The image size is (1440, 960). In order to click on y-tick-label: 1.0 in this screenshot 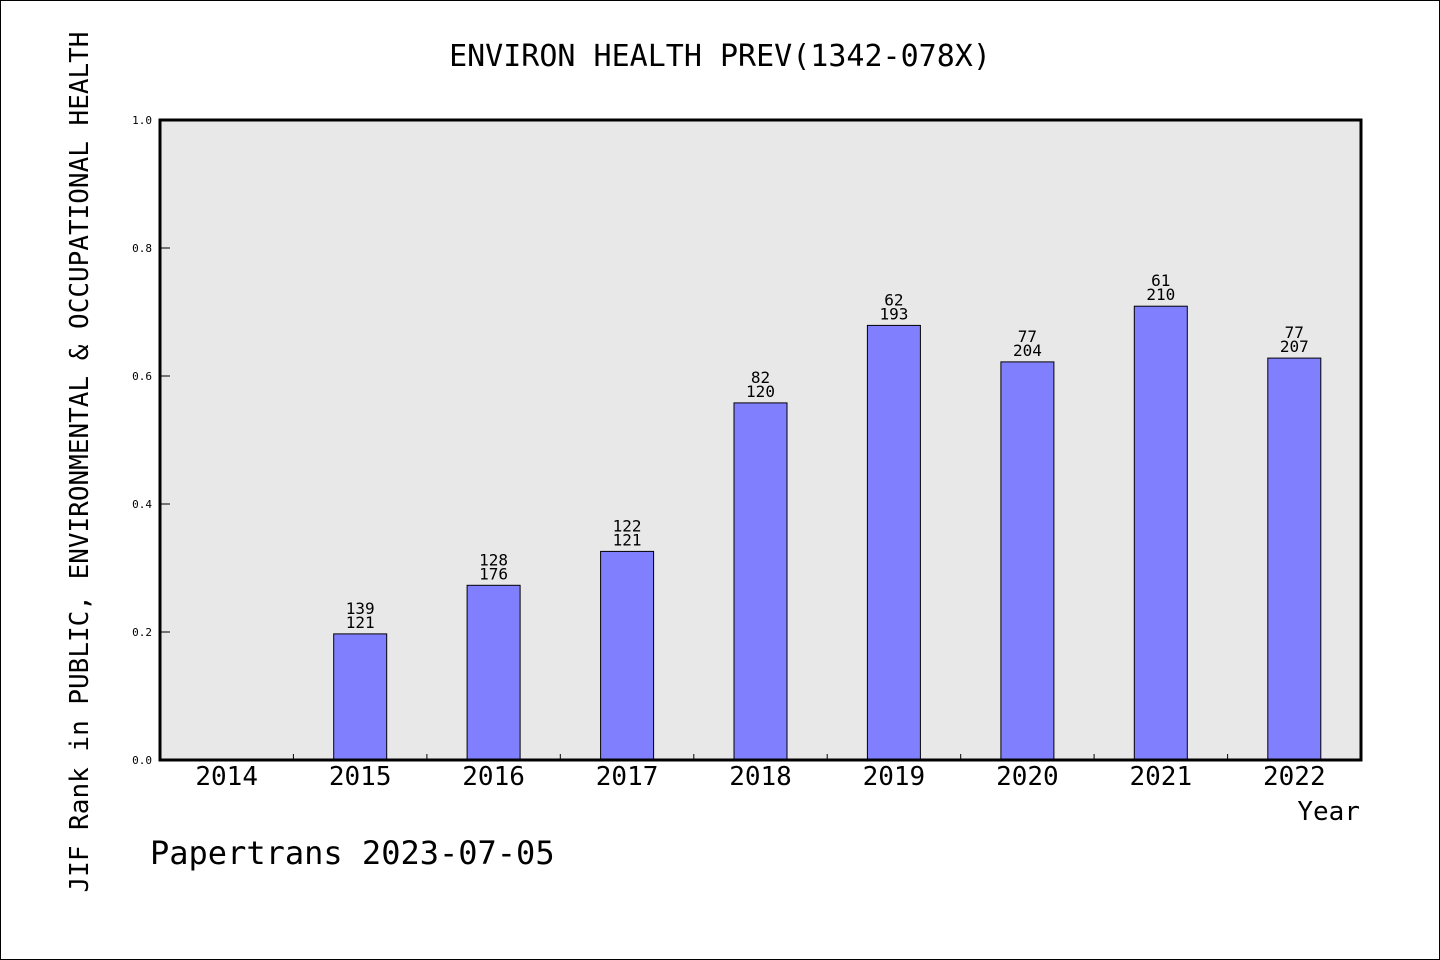, I will do `click(142, 120)`.